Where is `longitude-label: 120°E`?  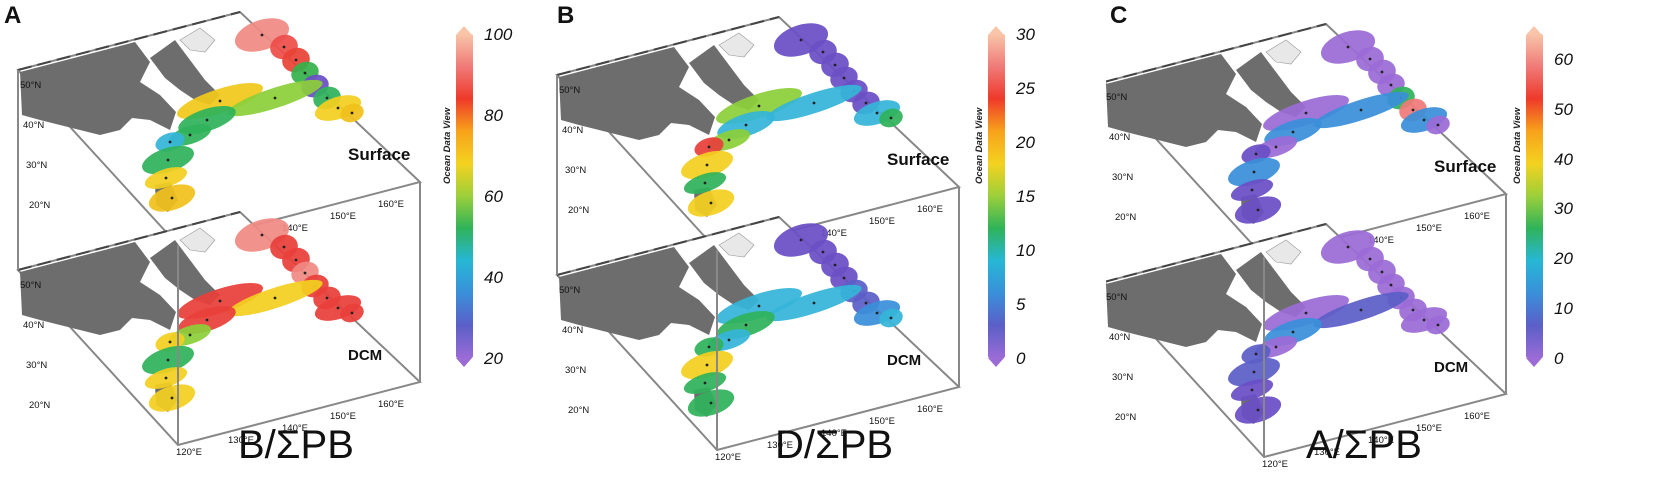
longitude-label: 120°E is located at coordinates (189, 452).